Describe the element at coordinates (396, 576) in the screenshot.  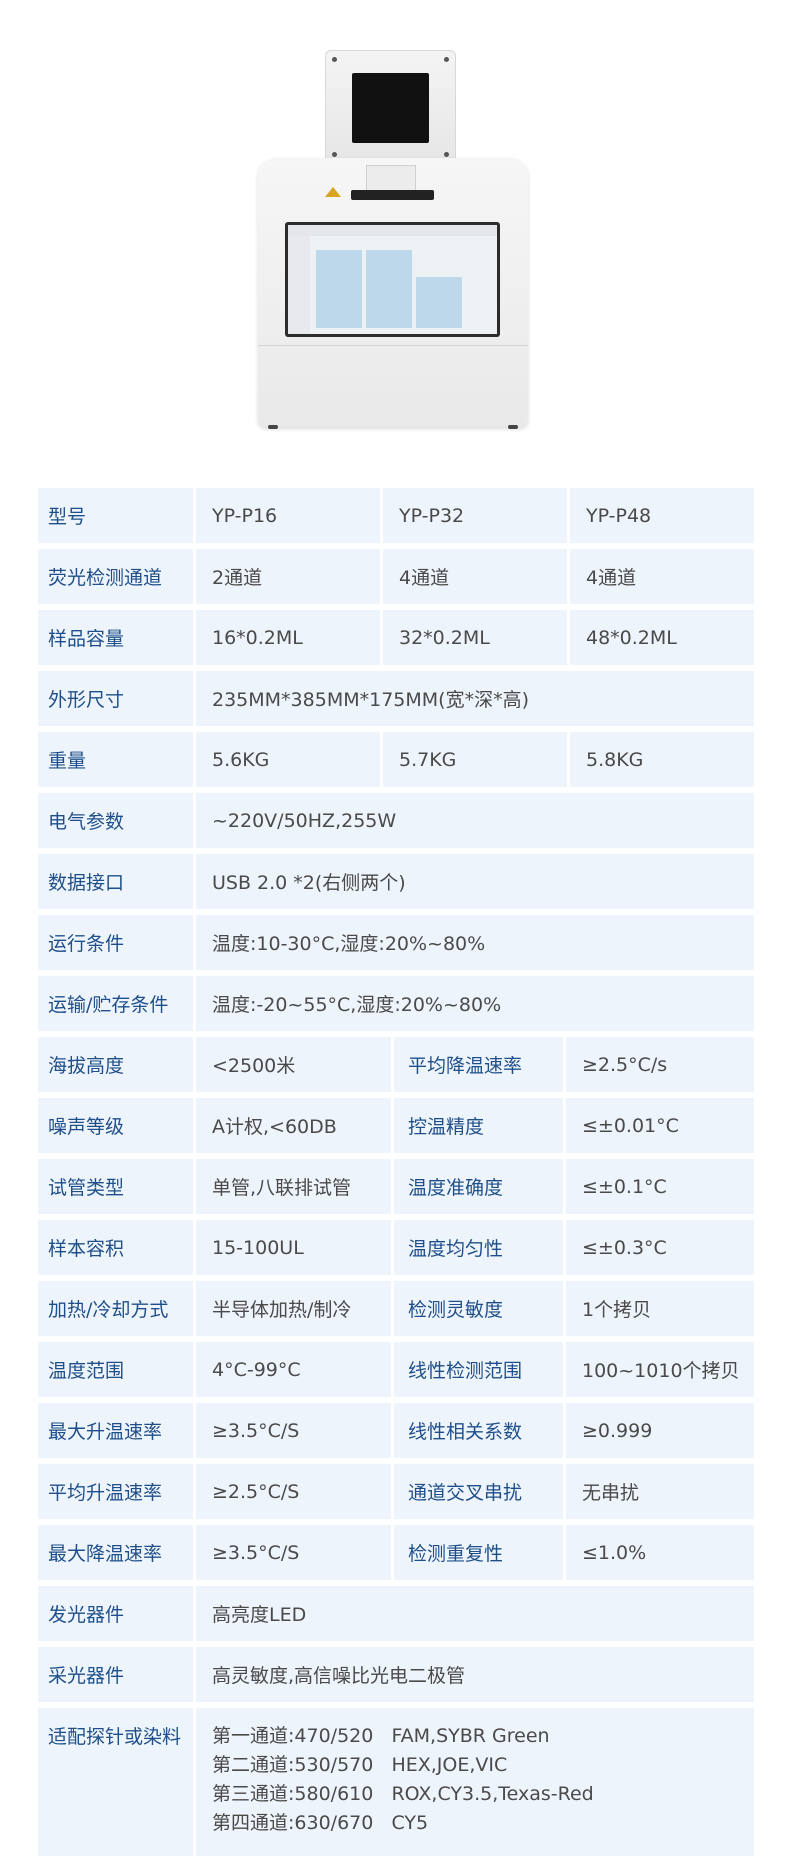
I see `spec-row: 荧光检测通道 2通道 4通道 4通道` at that location.